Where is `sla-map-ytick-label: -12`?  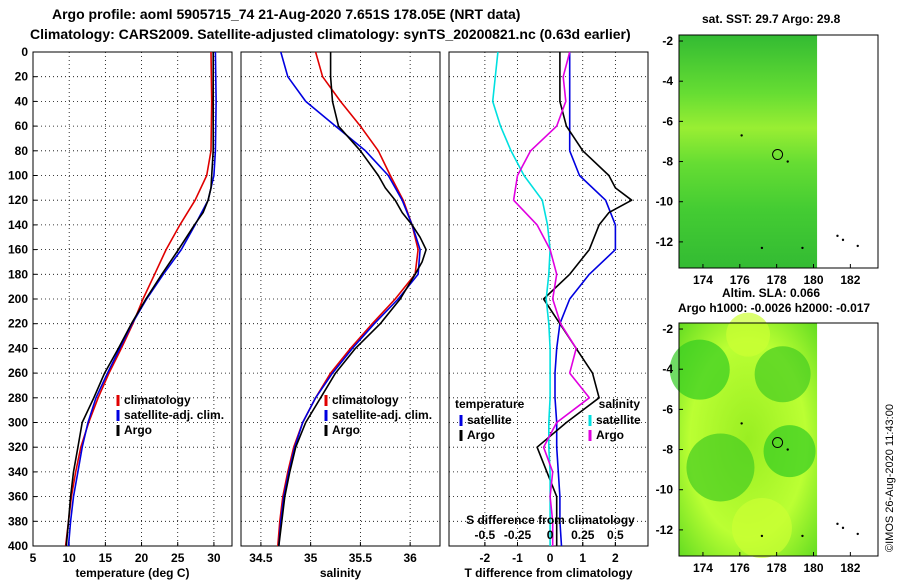
sla-map-ytick-label: -12 is located at coordinates (665, 530).